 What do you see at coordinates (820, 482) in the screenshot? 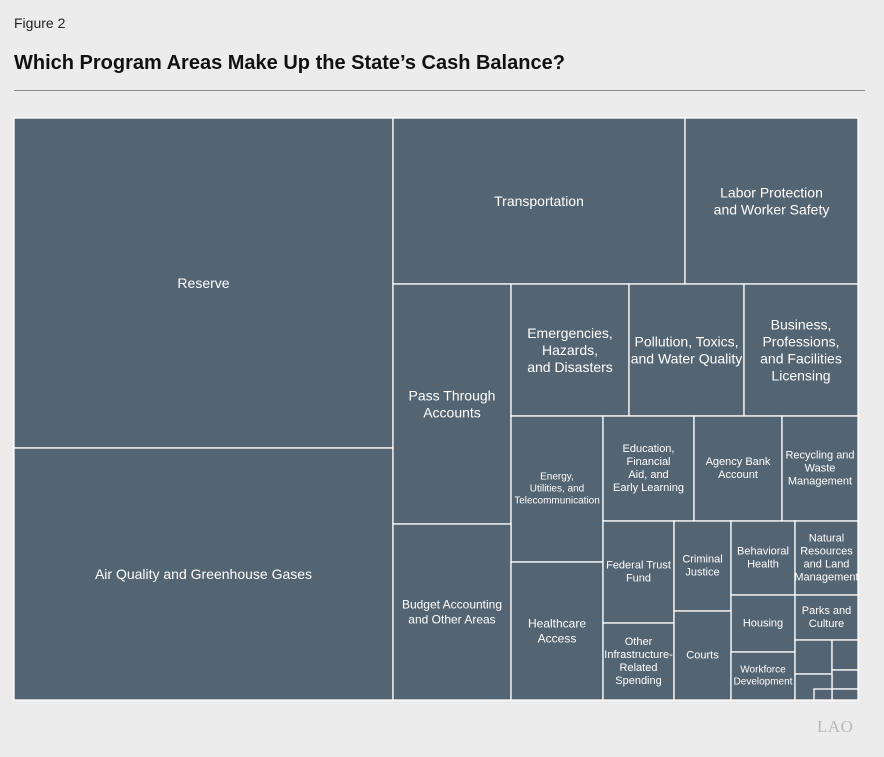
I see `treemap-label-recycling-line-2: Management` at bounding box center [820, 482].